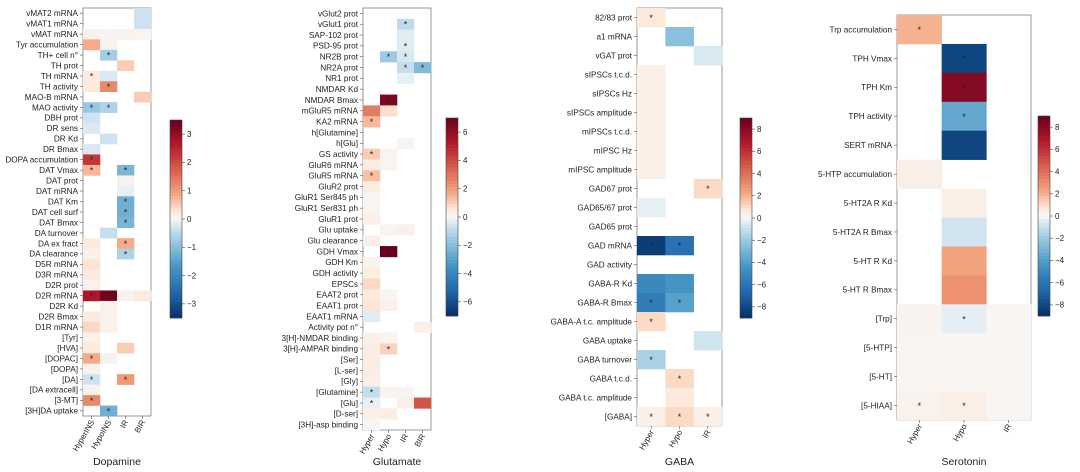 Image resolution: width=1080 pixels, height=472 pixels. I want to click on row-label: sIPSCs t.c.d., so click(608, 74).